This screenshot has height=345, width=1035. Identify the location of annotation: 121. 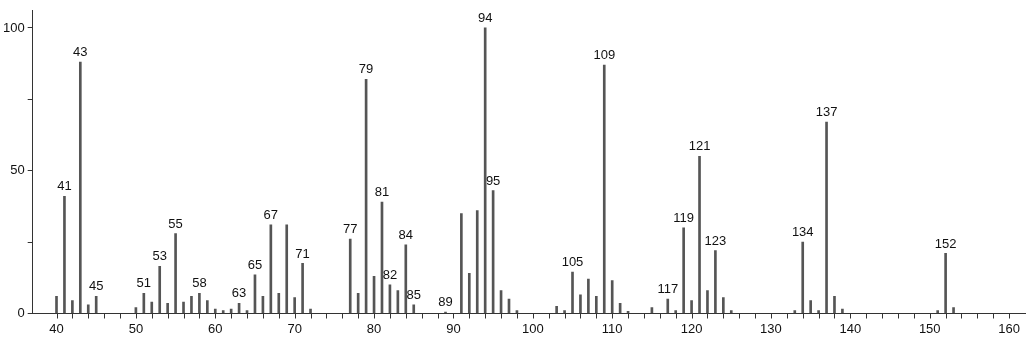
(699, 146).